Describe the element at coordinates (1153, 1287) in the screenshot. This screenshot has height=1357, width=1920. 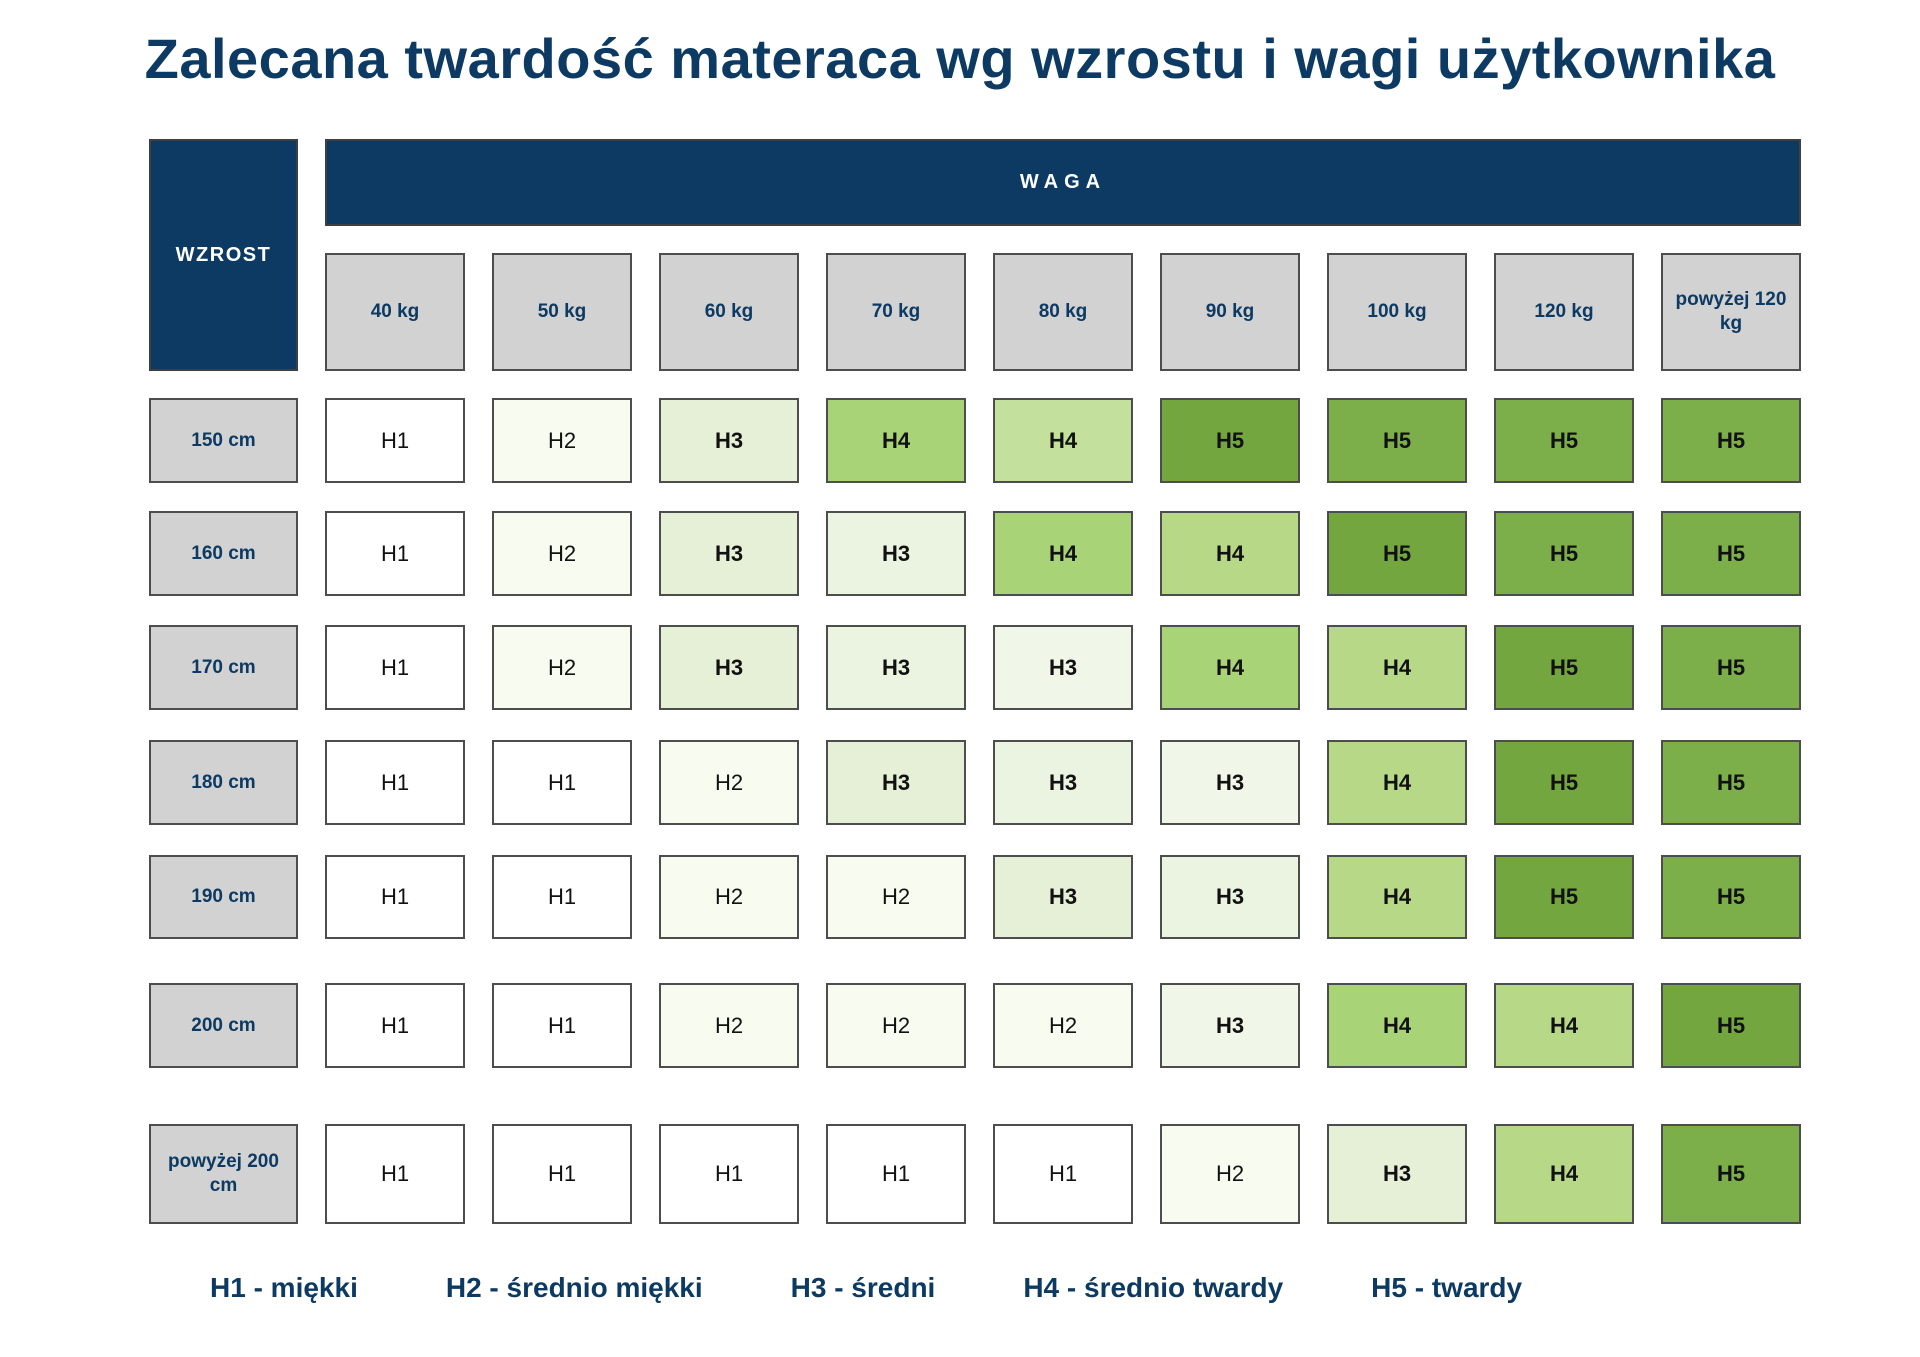
I see `legend-item: H4 - średnio twardy` at that location.